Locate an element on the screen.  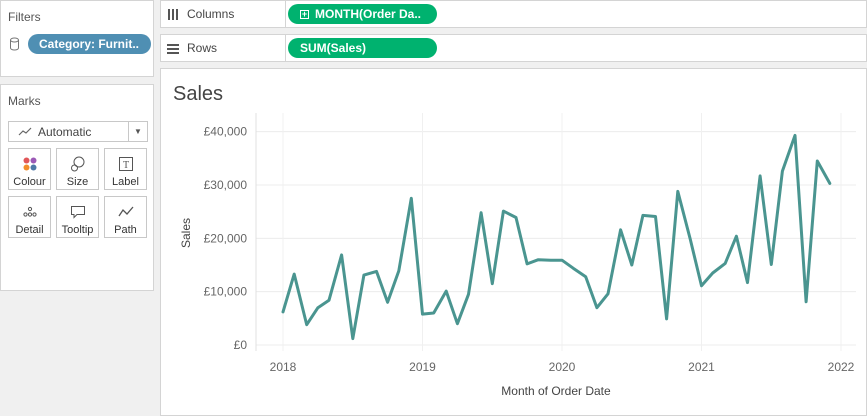
columns-pill-text: MONTH(Order Da.. is located at coordinates (368, 14).